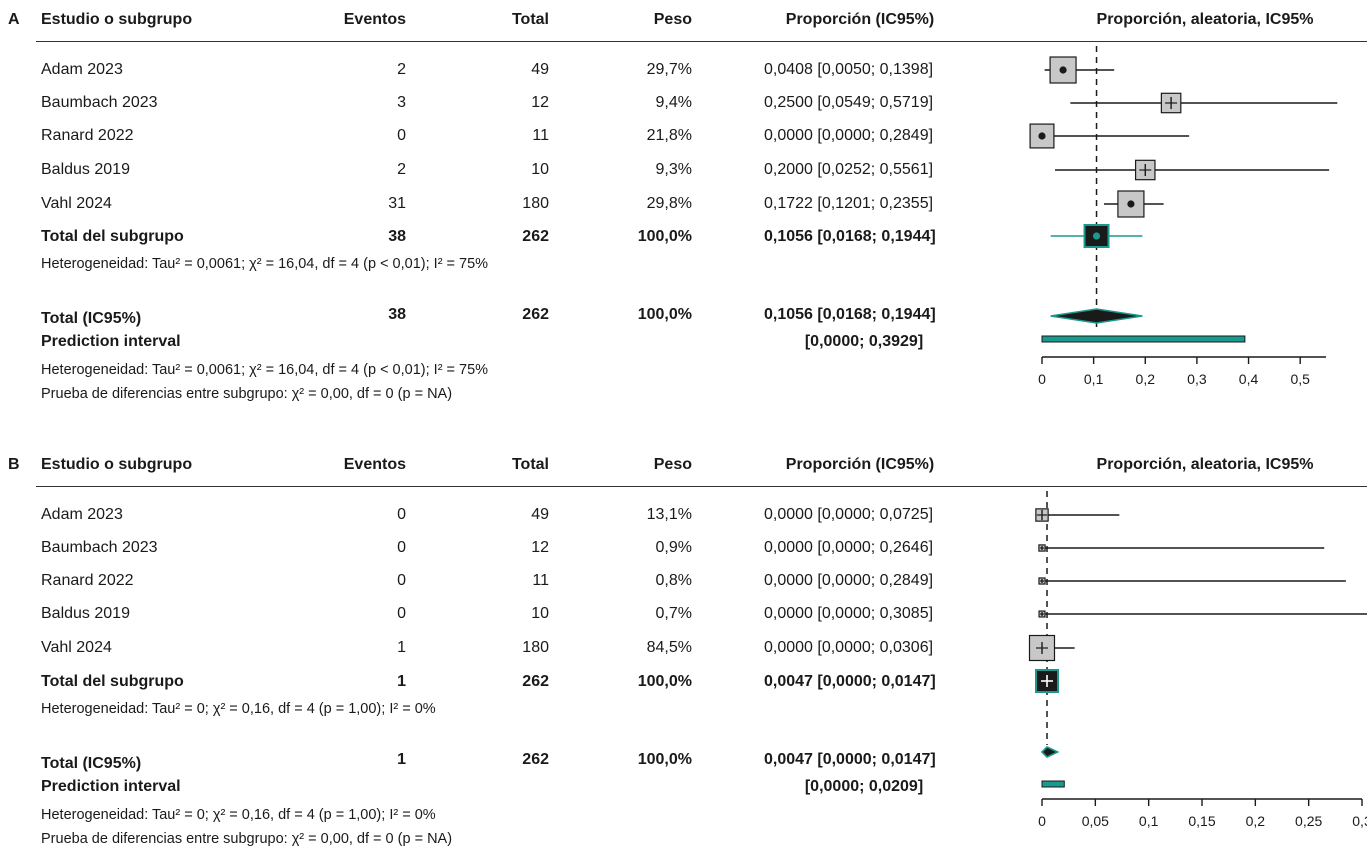 This screenshot has width=1367, height=848. I want to click on x-tick-label: 0,5, so click(1300, 379).